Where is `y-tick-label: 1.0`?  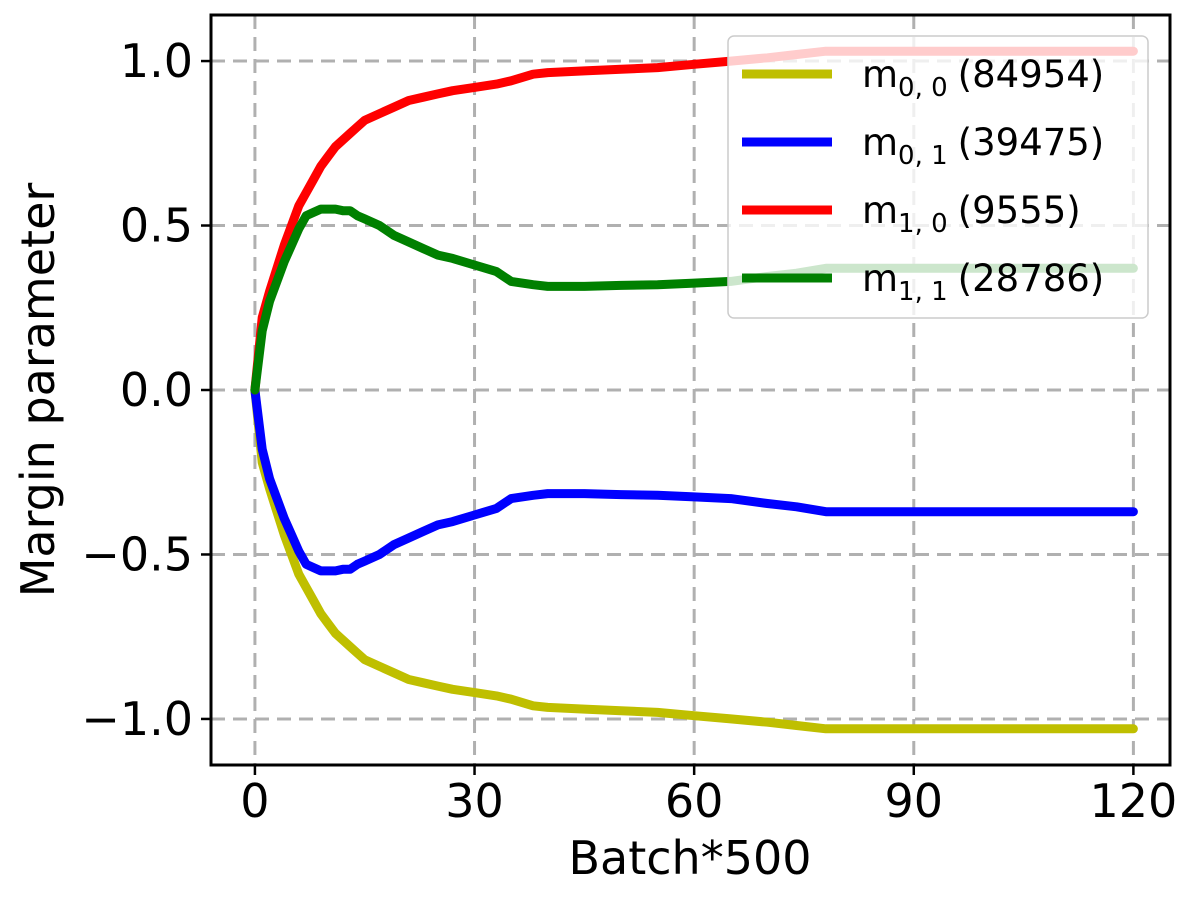
y-tick-label: 1.0 is located at coordinates (156, 61).